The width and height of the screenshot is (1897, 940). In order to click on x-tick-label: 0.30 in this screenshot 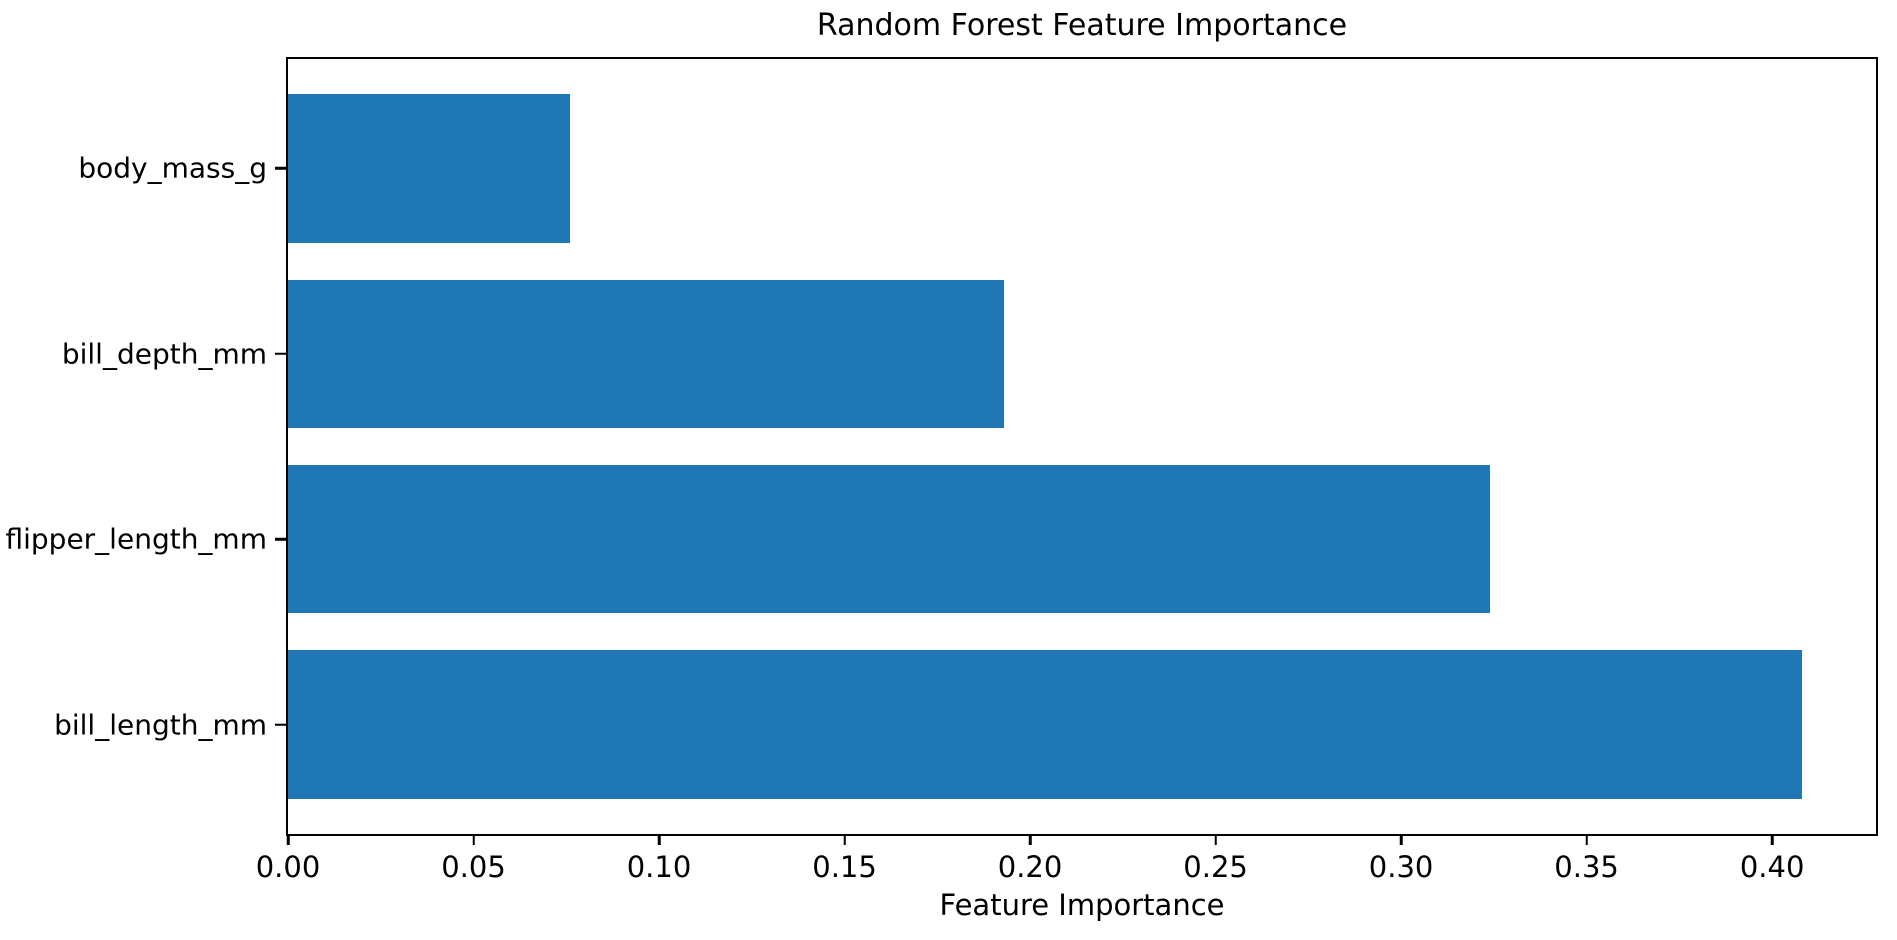, I will do `click(1401, 867)`.